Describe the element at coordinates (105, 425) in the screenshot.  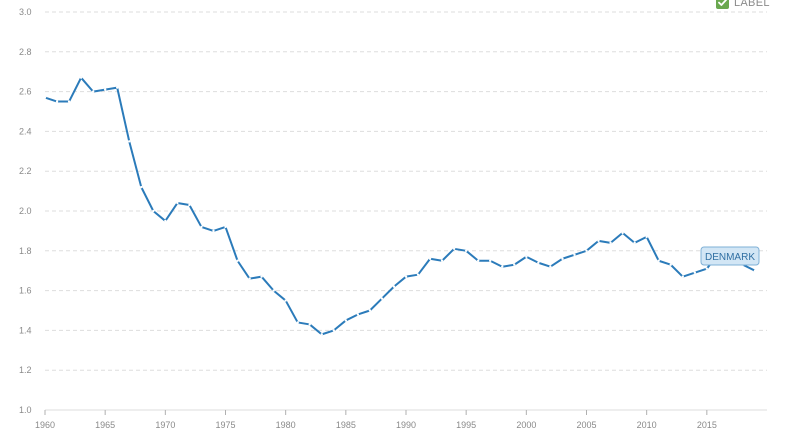
I see `x-tick-label: 1965` at that location.